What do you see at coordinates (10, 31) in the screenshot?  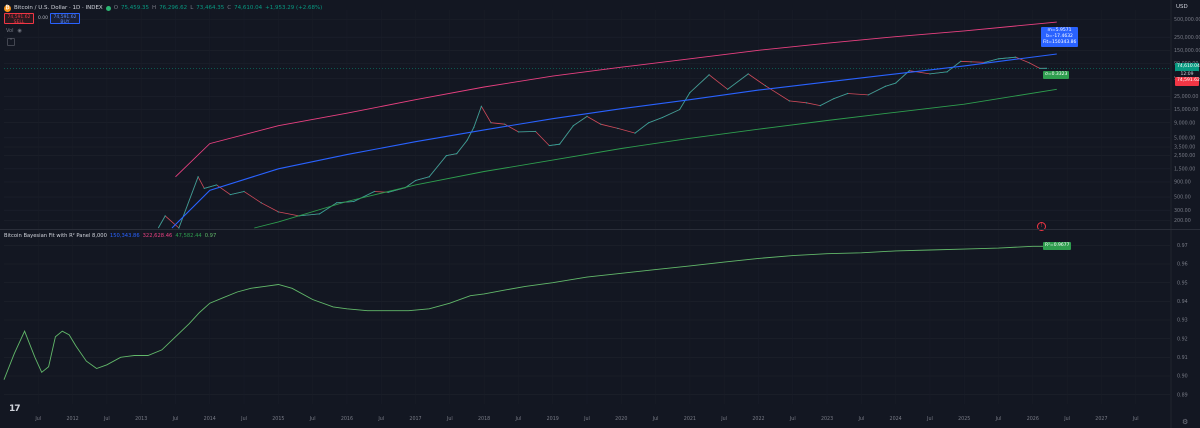 I see `volume-label: Vol` at bounding box center [10, 31].